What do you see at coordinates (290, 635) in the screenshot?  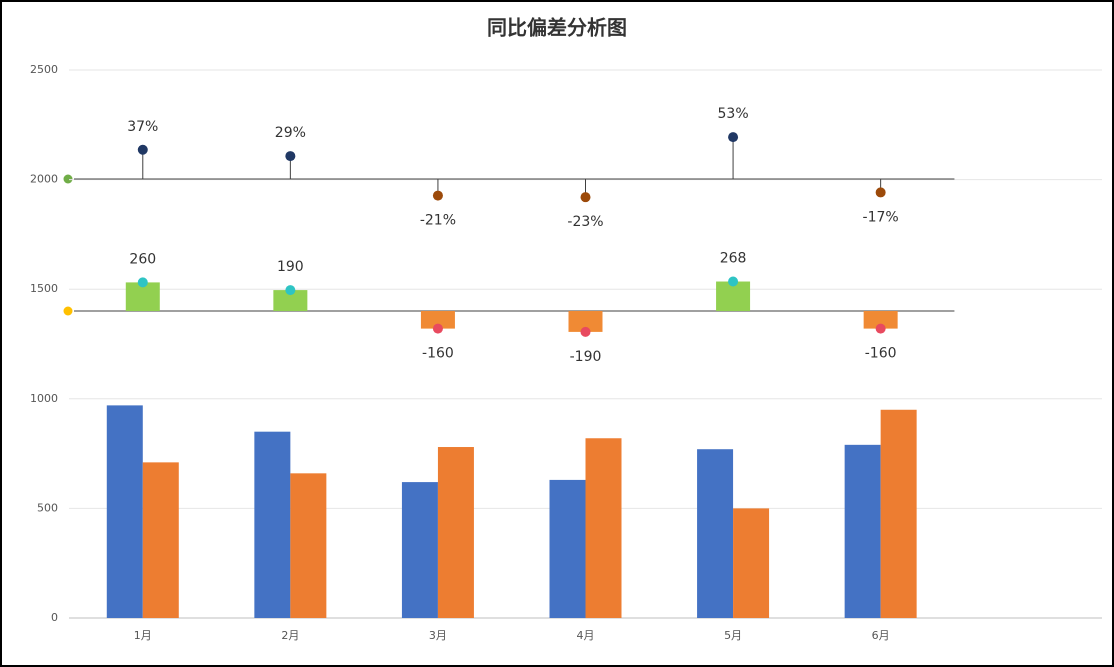 I see `x-tick-label: 2月` at bounding box center [290, 635].